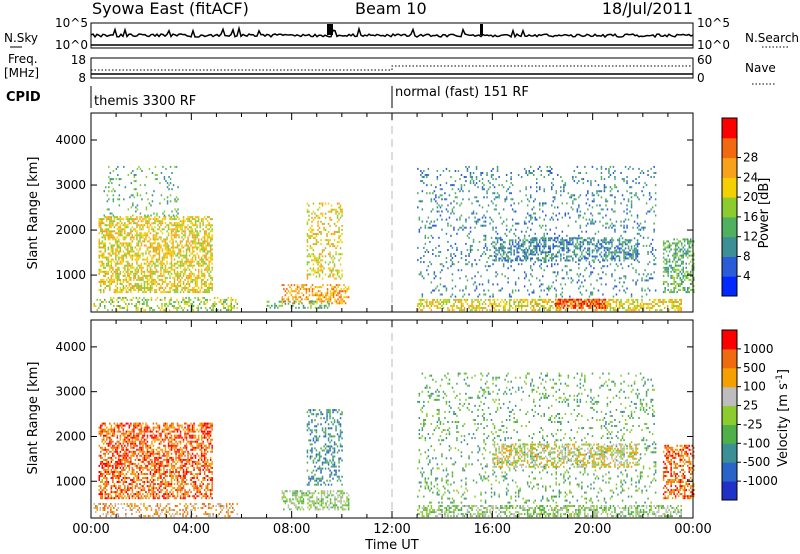  I want to click on cpid-segment-1: themis 3300 RF, so click(145, 101).